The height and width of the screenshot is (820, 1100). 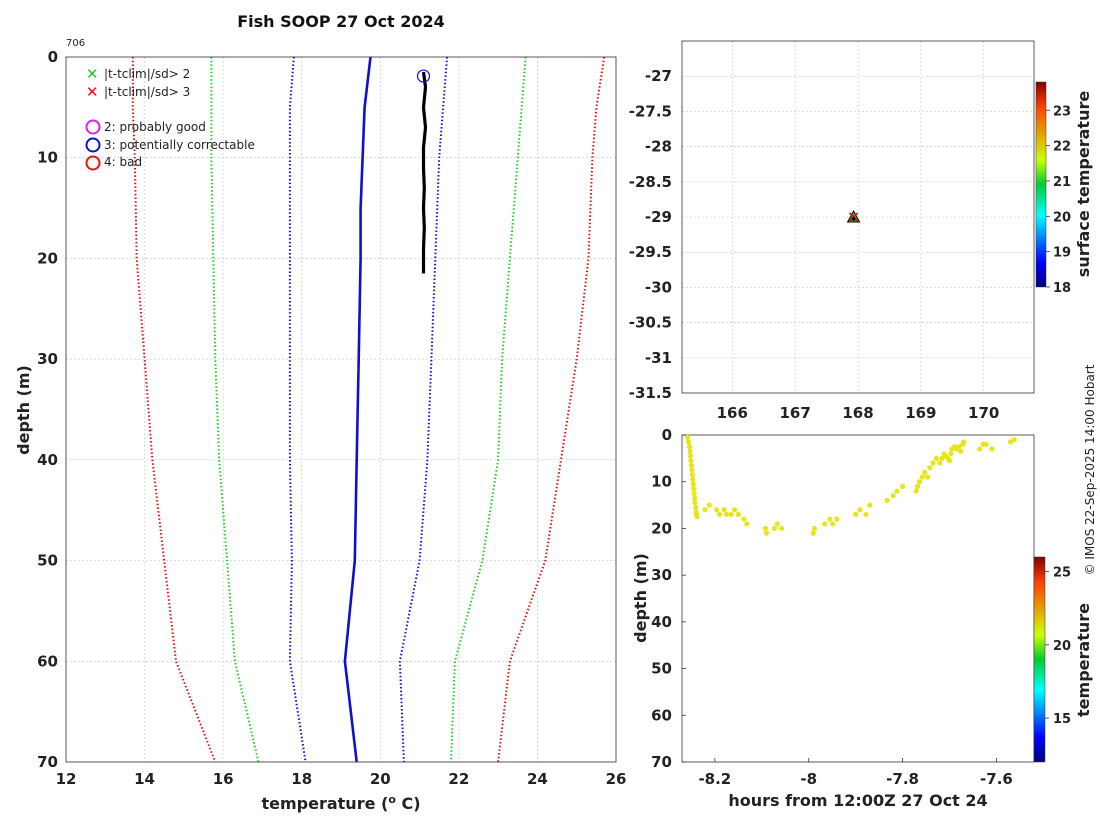 I want to click on depth-time-x-label: hours from 12:00Z 27 Oct 24, so click(x=857, y=800).